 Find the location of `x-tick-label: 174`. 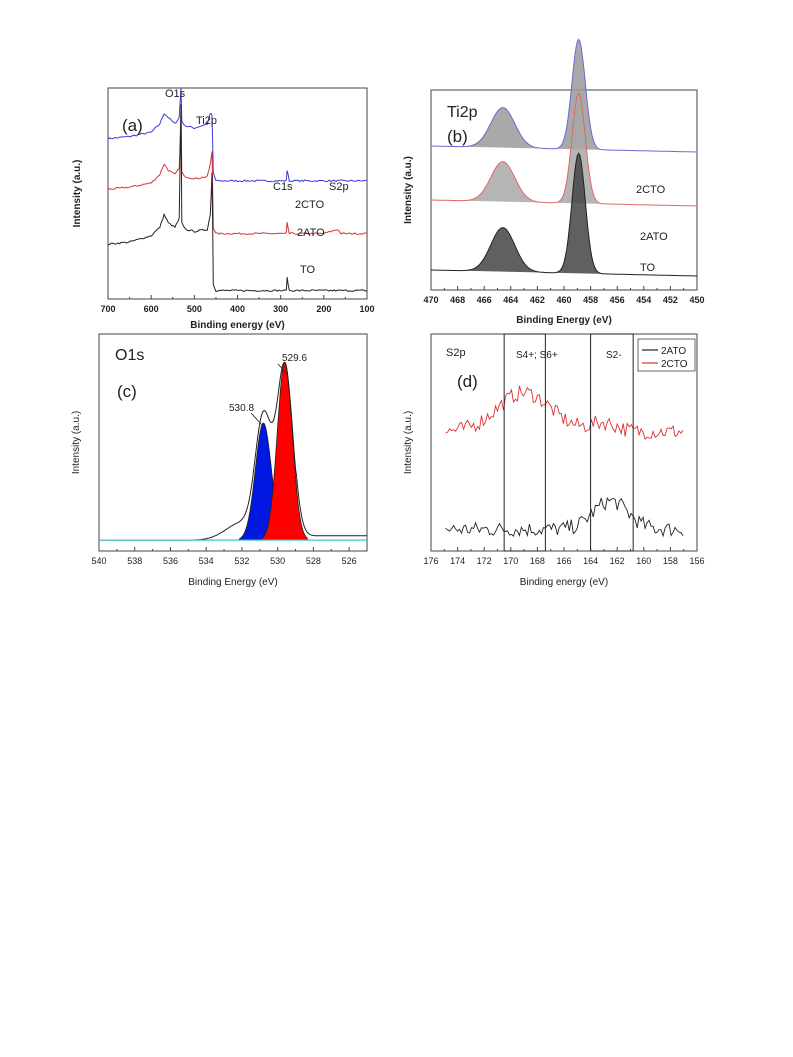

x-tick-label: 174 is located at coordinates (457, 561).